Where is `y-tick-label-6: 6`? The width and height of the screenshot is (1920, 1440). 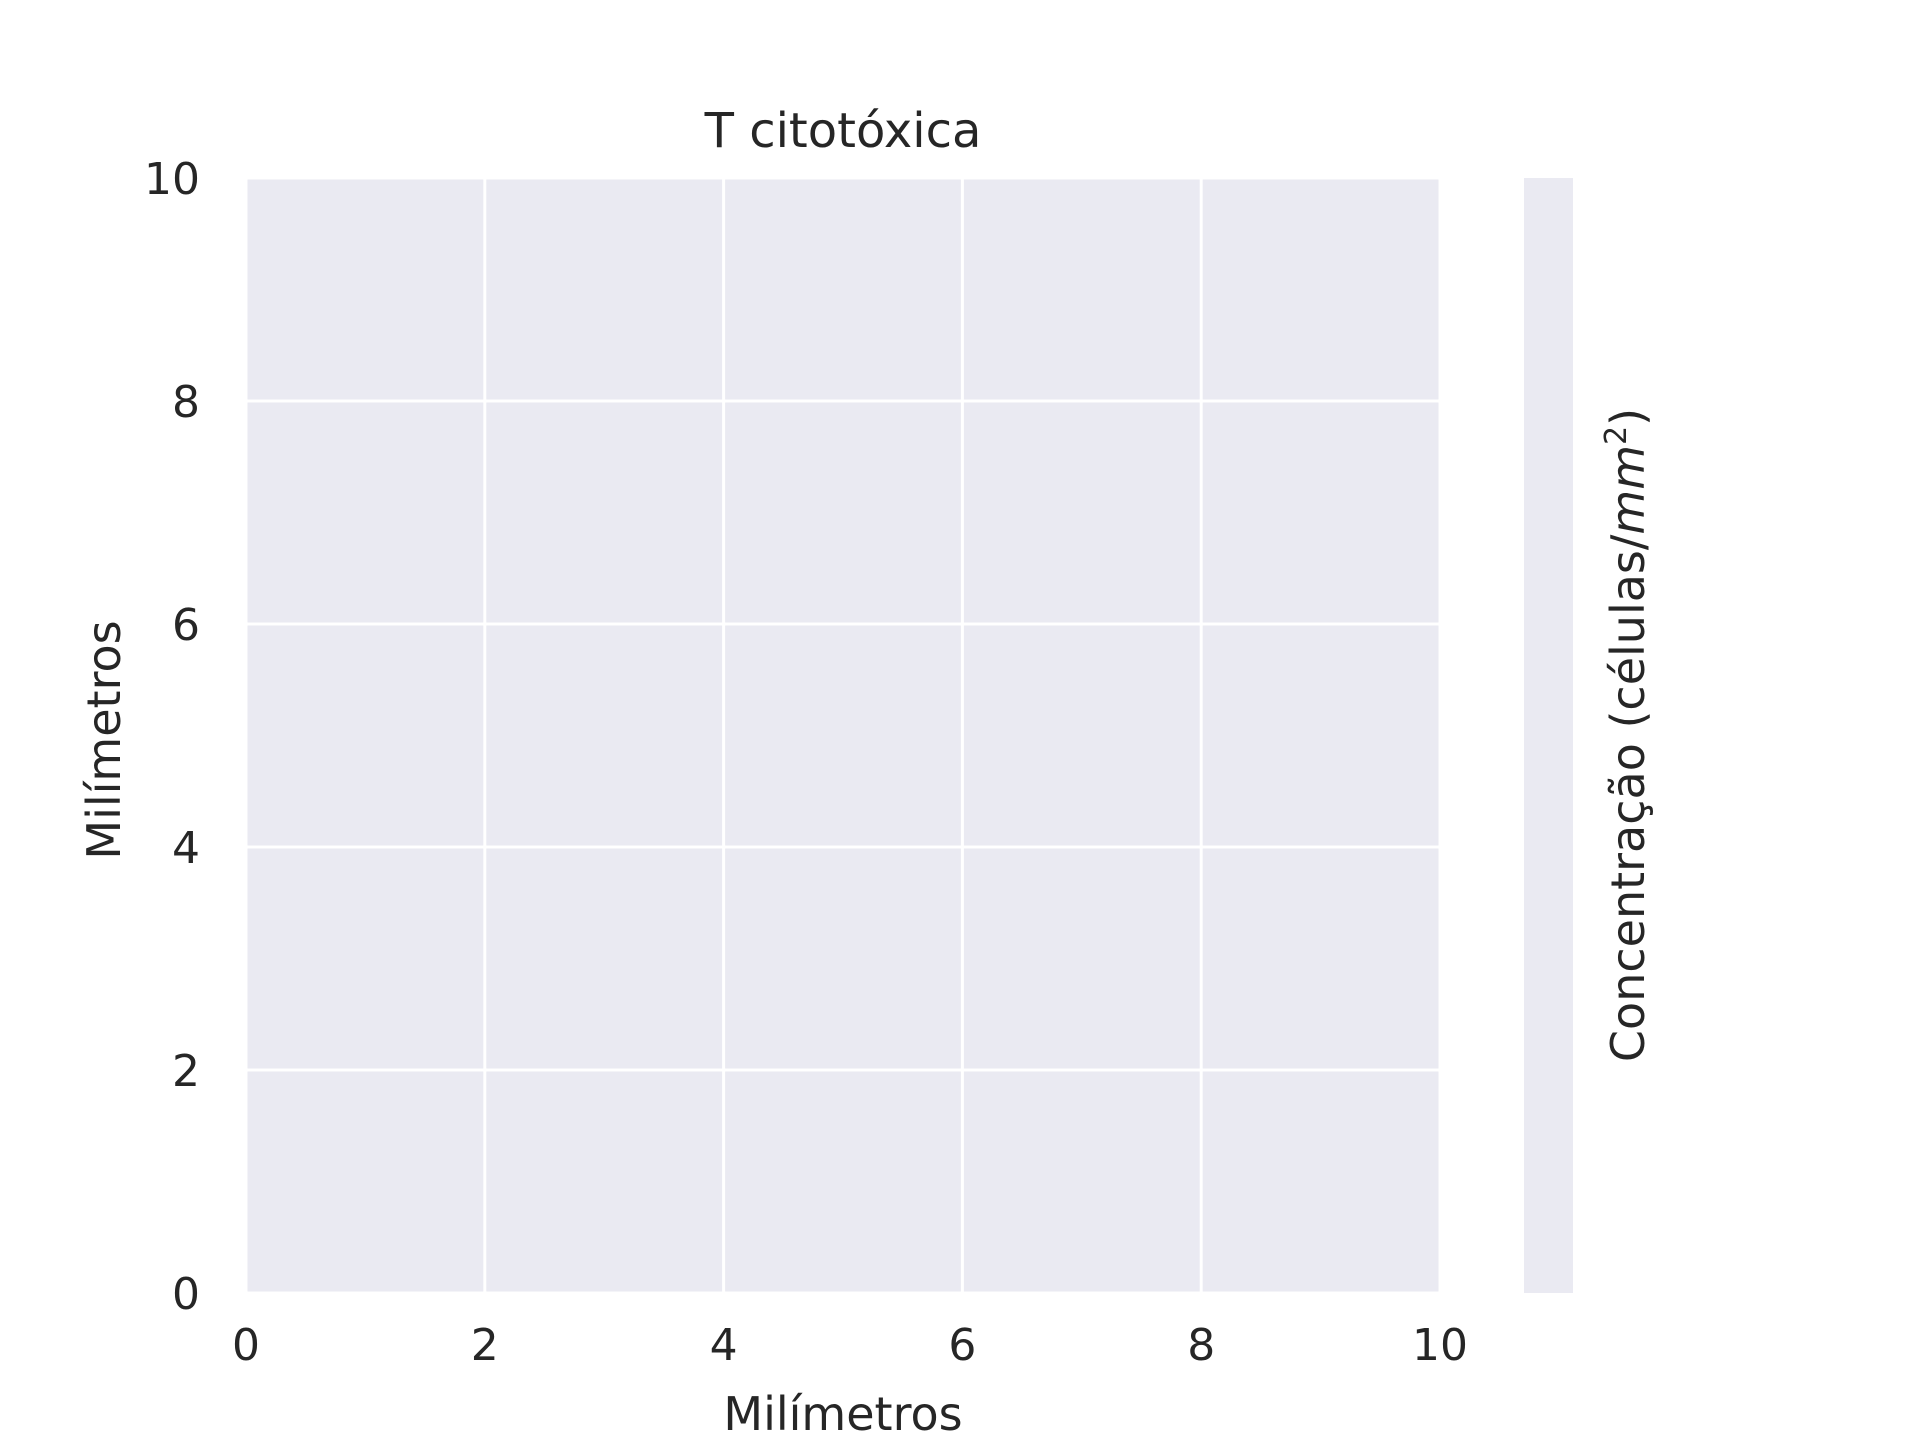 y-tick-label-6: 6 is located at coordinates (186, 625).